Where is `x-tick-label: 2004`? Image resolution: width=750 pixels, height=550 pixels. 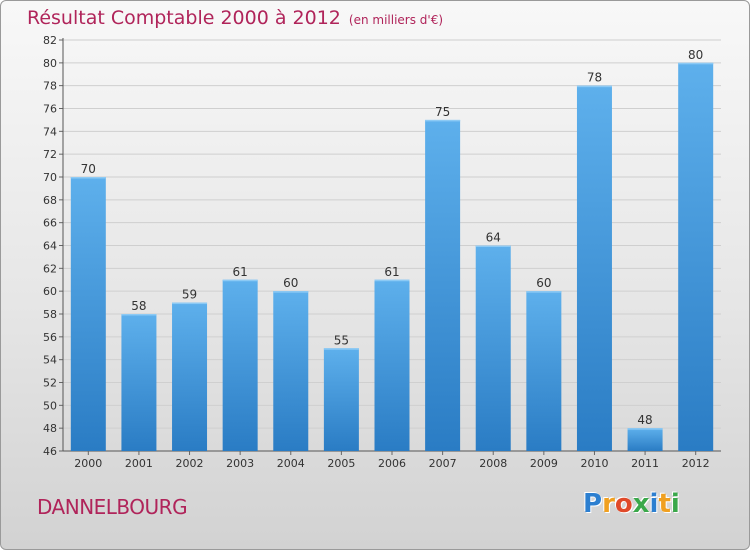
x-tick-label: 2004 is located at coordinates (291, 463).